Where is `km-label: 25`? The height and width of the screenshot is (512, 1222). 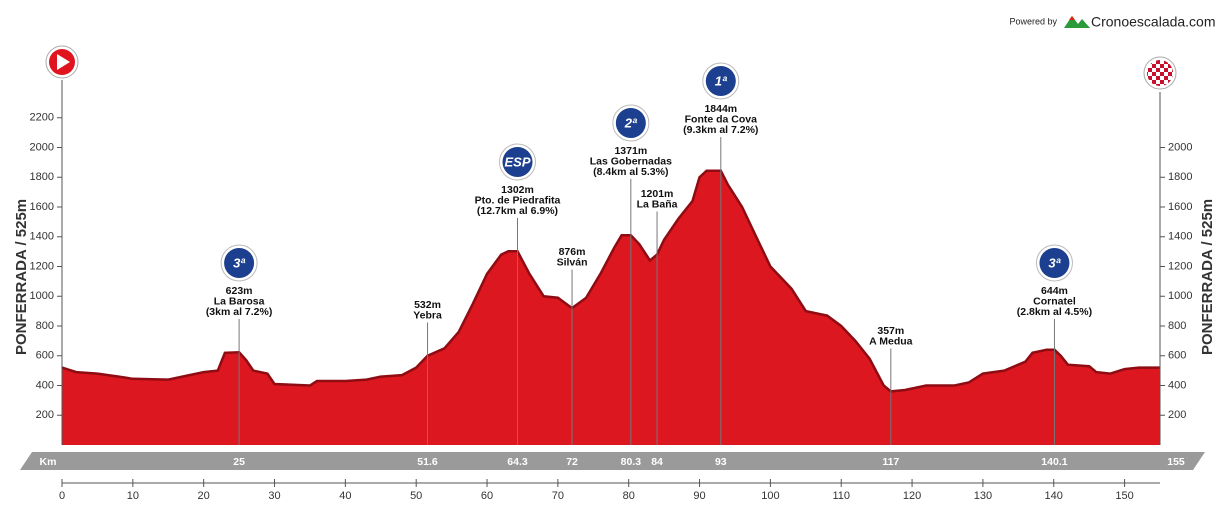 km-label: 25 is located at coordinates (239, 462).